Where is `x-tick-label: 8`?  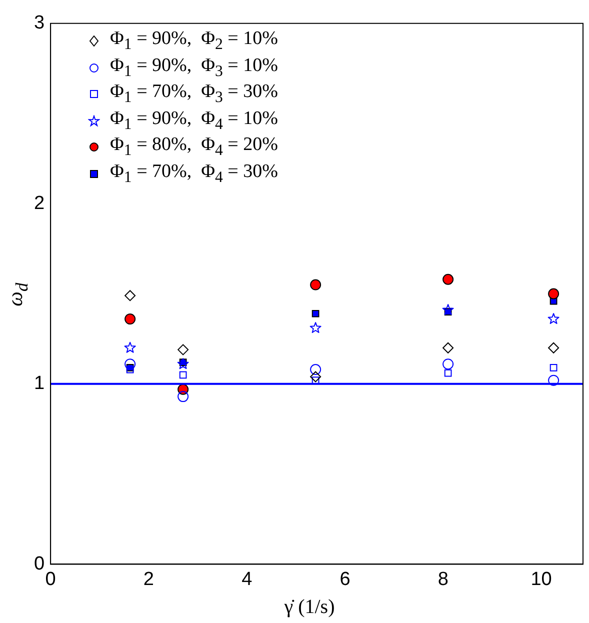 x-tick-label: 8 is located at coordinates (443, 579).